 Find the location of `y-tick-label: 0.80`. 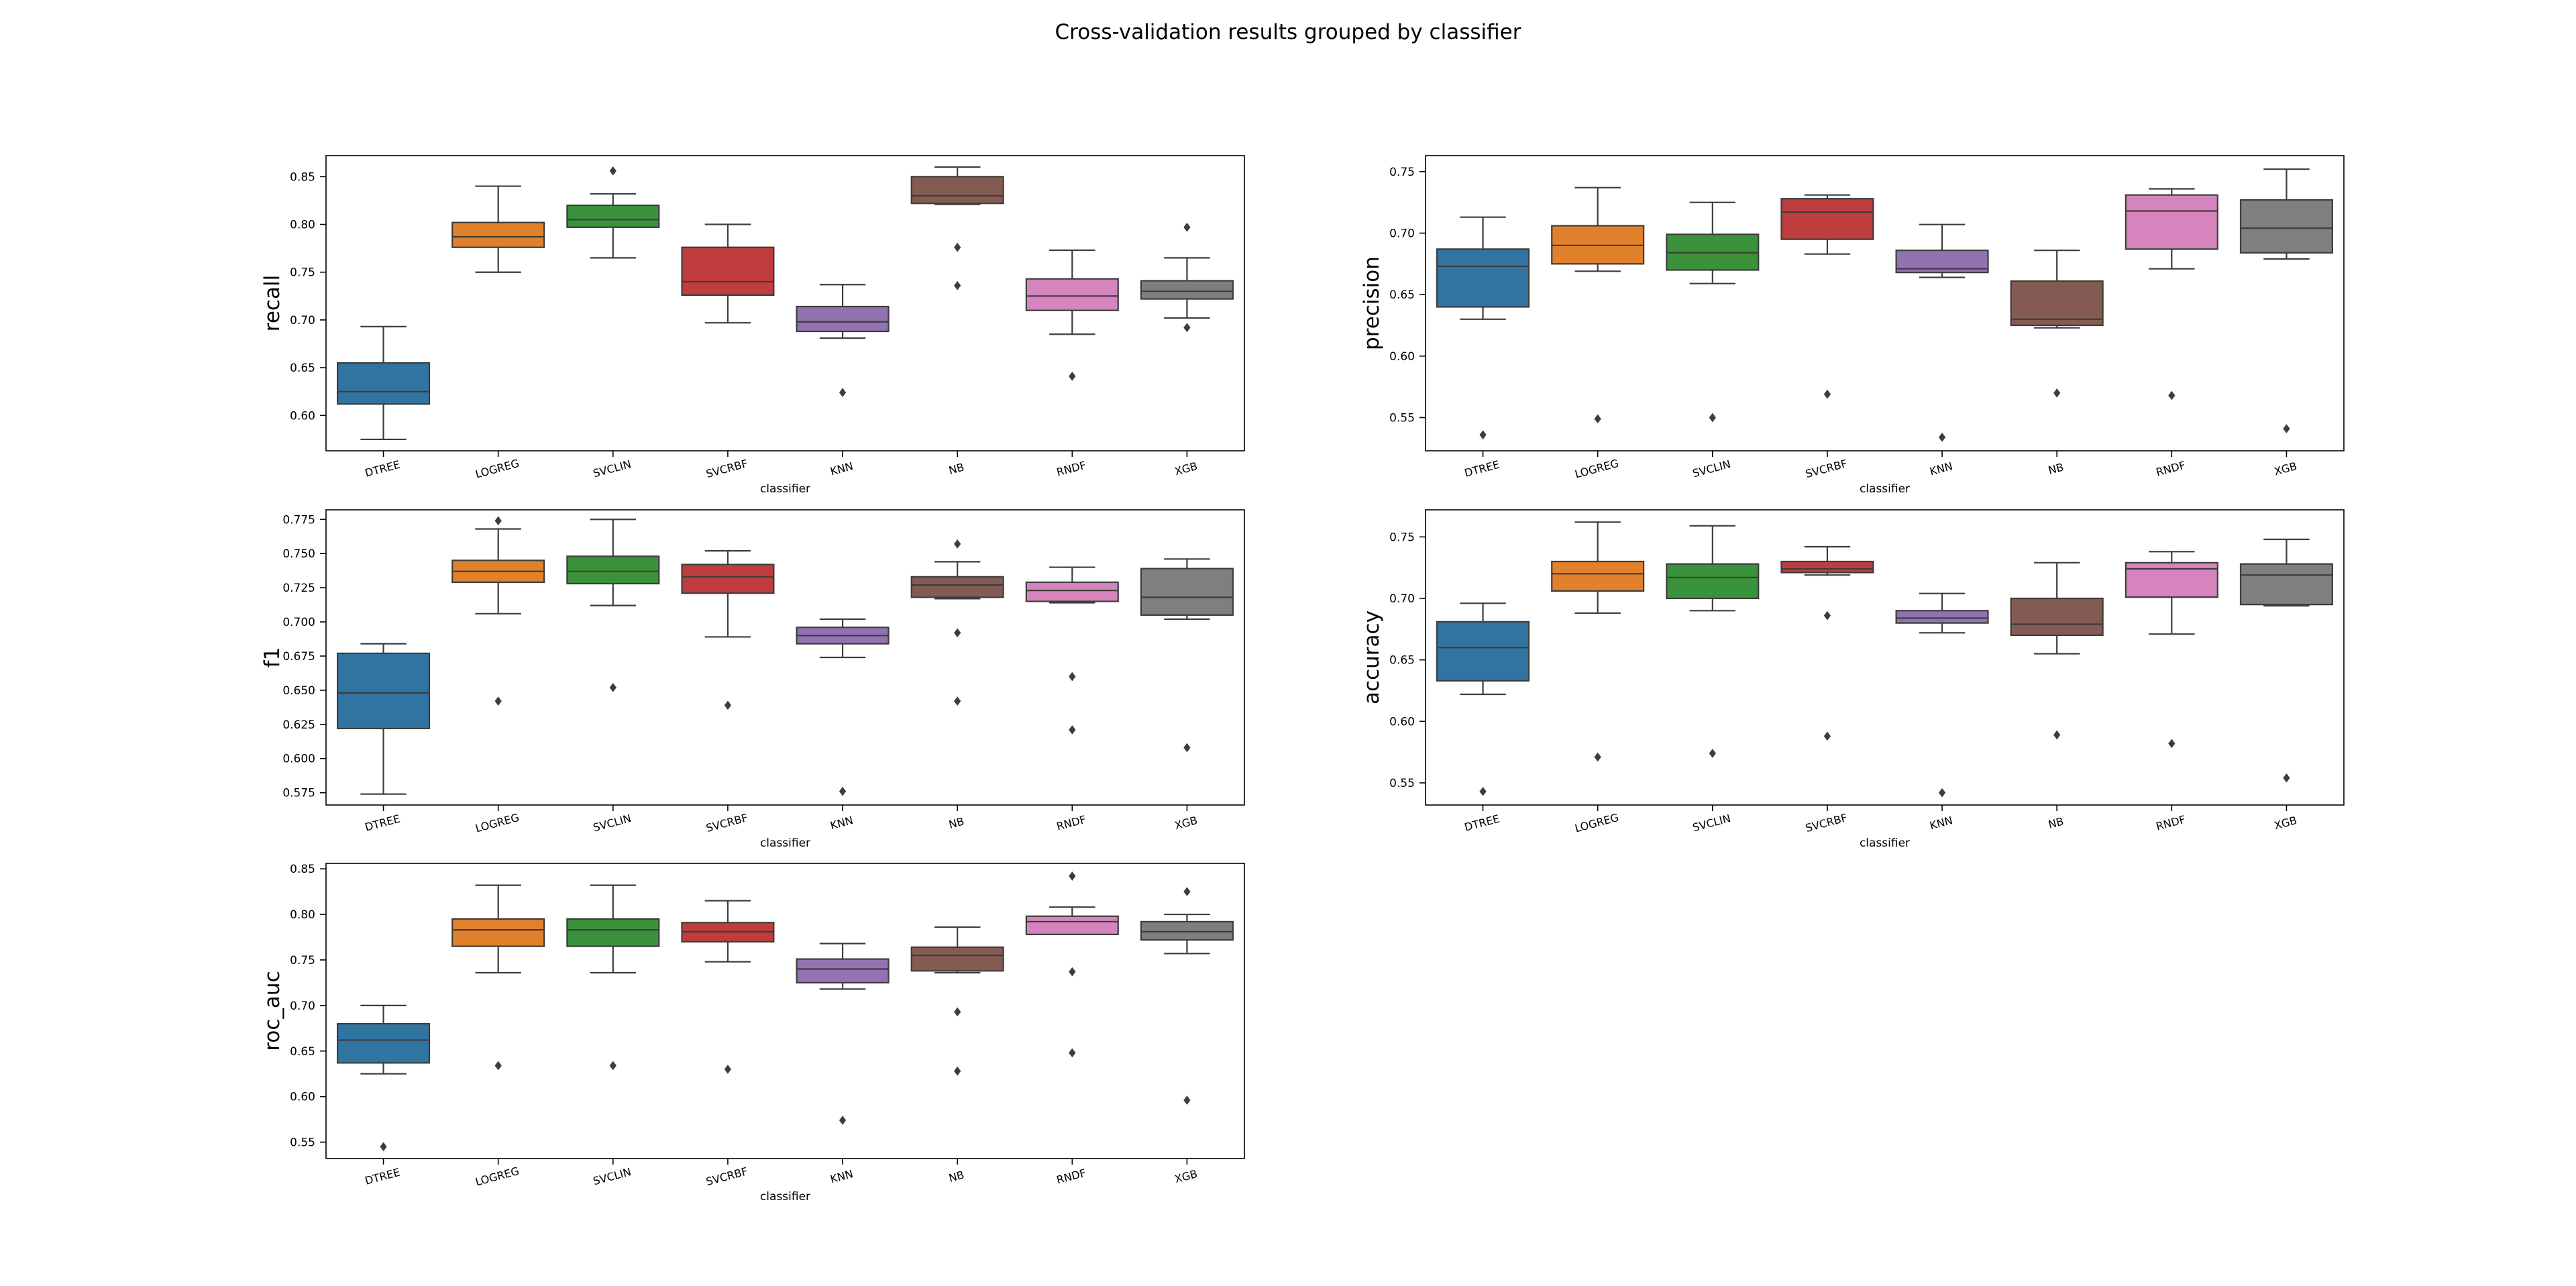

y-tick-label: 0.80 is located at coordinates (302, 915).